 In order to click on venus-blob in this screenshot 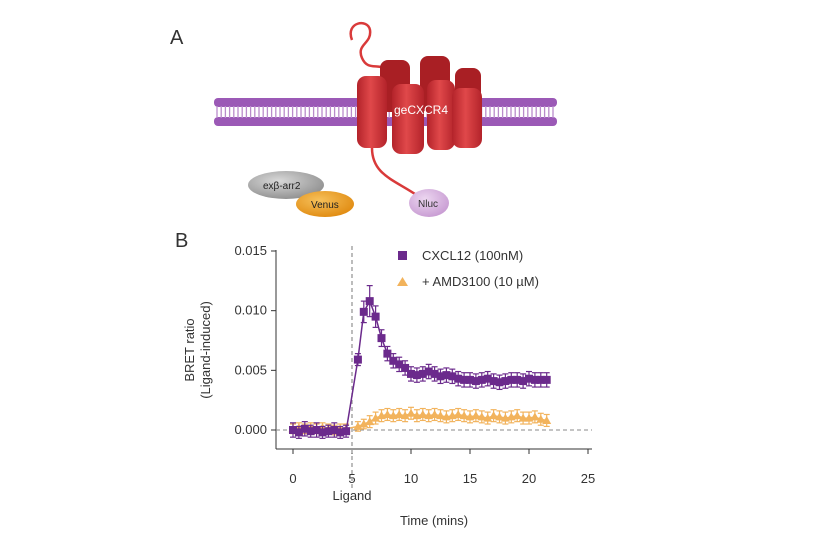, I will do `click(325, 204)`.